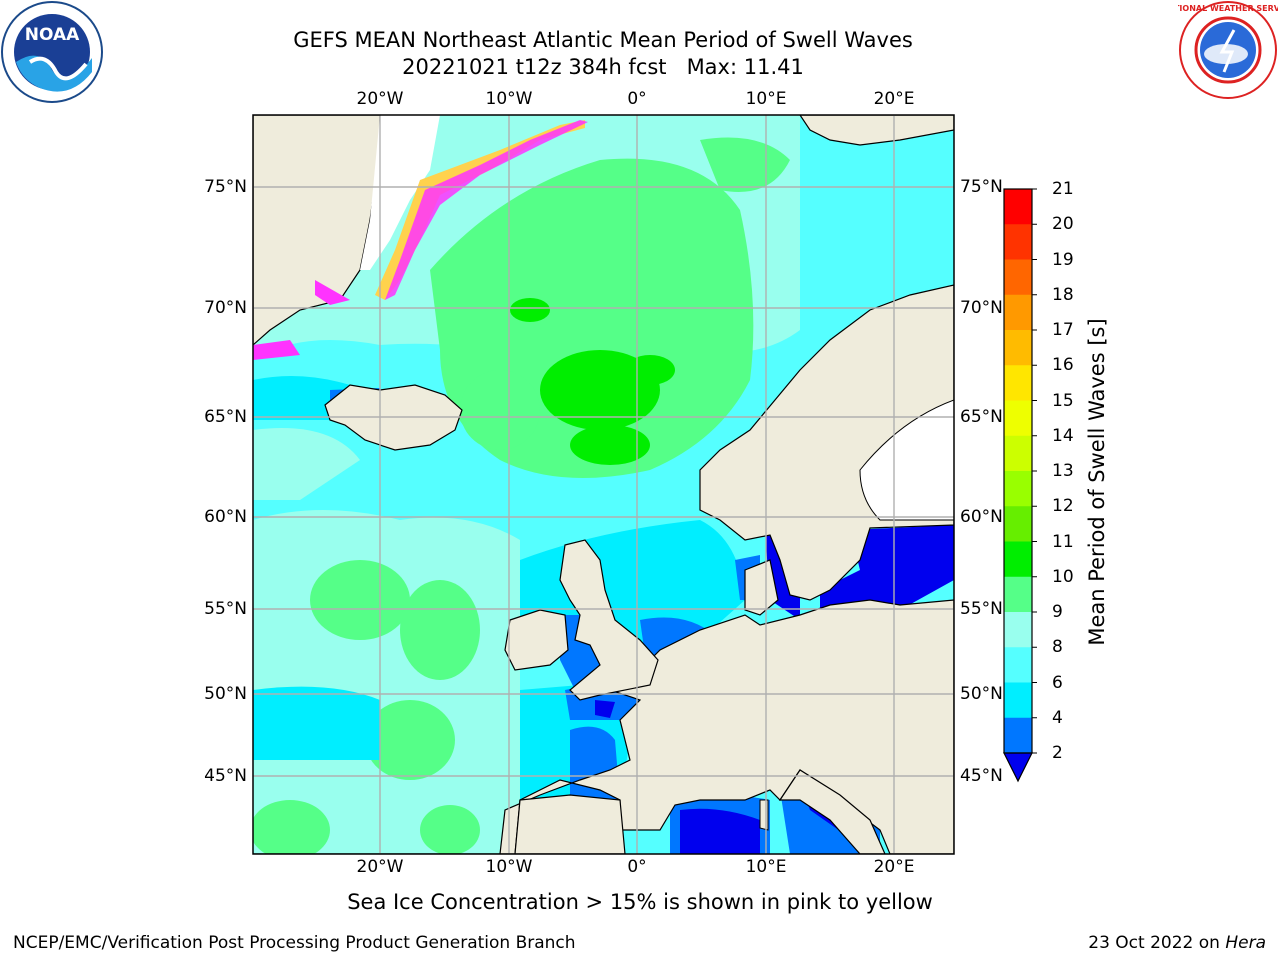 This screenshot has height=960, width=1280. Describe the element at coordinates (570, 824) in the screenshot. I see `iberia-land` at that location.